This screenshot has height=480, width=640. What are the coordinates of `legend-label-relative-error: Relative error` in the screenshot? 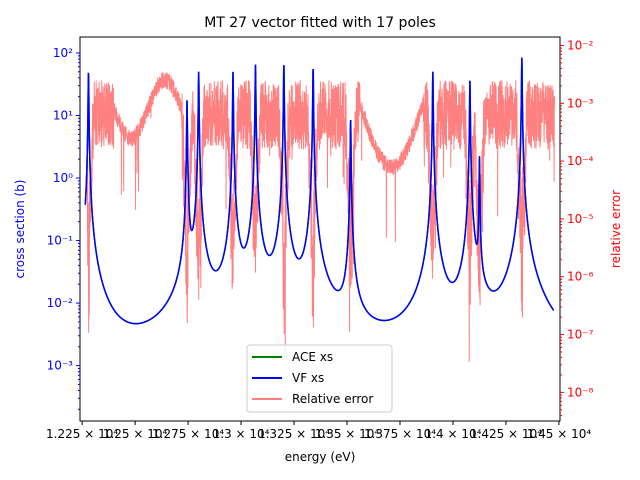 It's located at (332, 399).